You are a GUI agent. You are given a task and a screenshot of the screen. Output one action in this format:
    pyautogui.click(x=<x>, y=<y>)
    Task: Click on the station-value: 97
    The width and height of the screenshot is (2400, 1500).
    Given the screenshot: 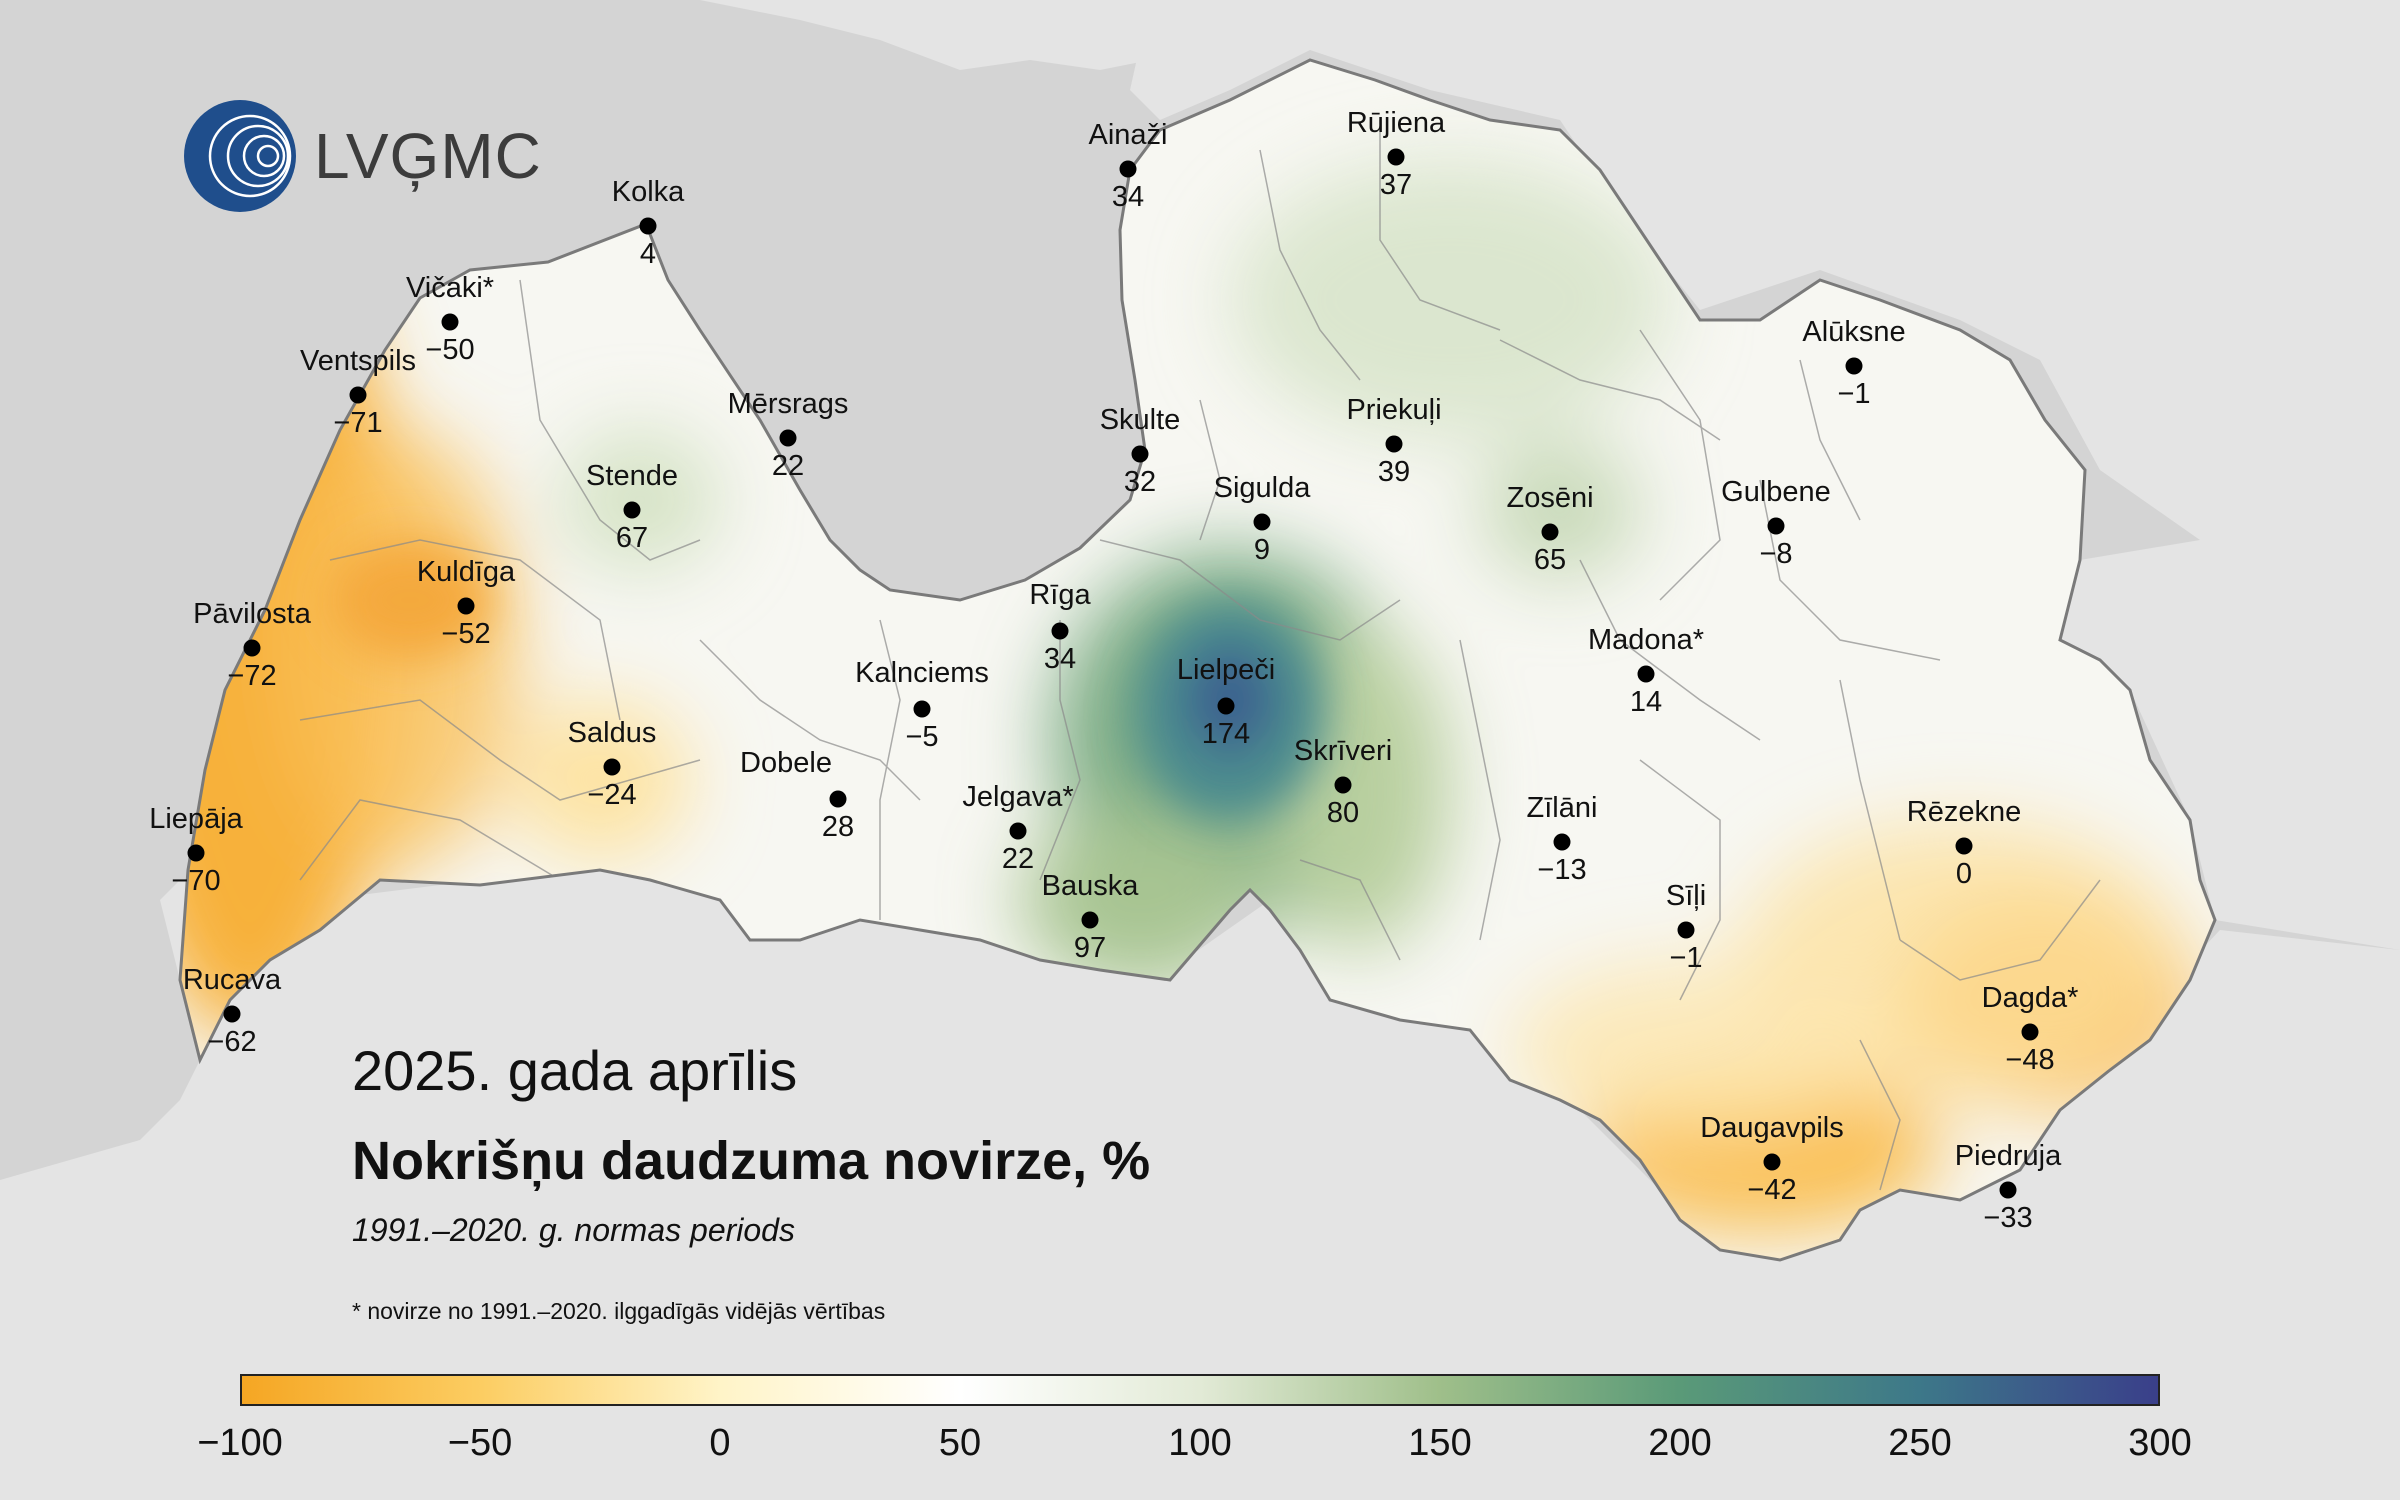 What is the action you would take?
    pyautogui.click(x=1090, y=948)
    